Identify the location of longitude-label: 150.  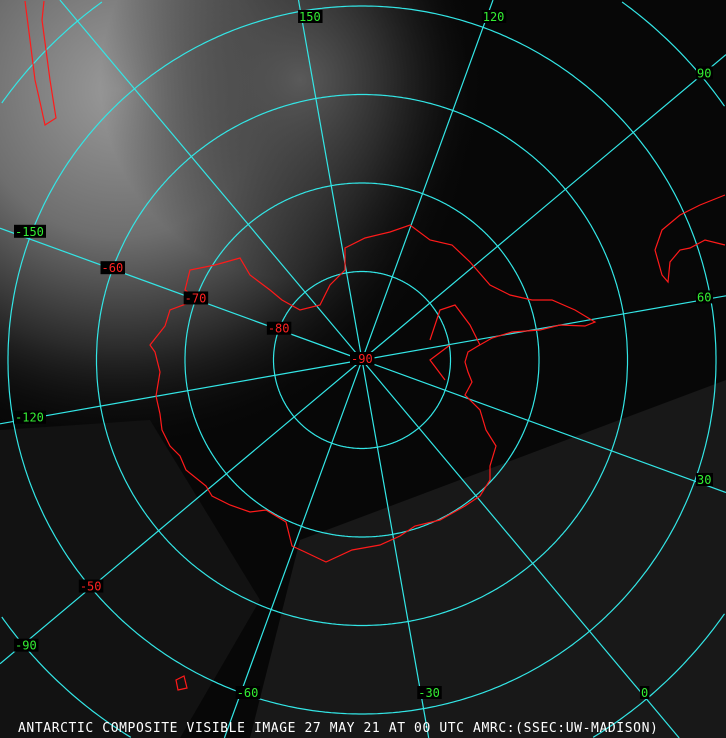
(310, 17).